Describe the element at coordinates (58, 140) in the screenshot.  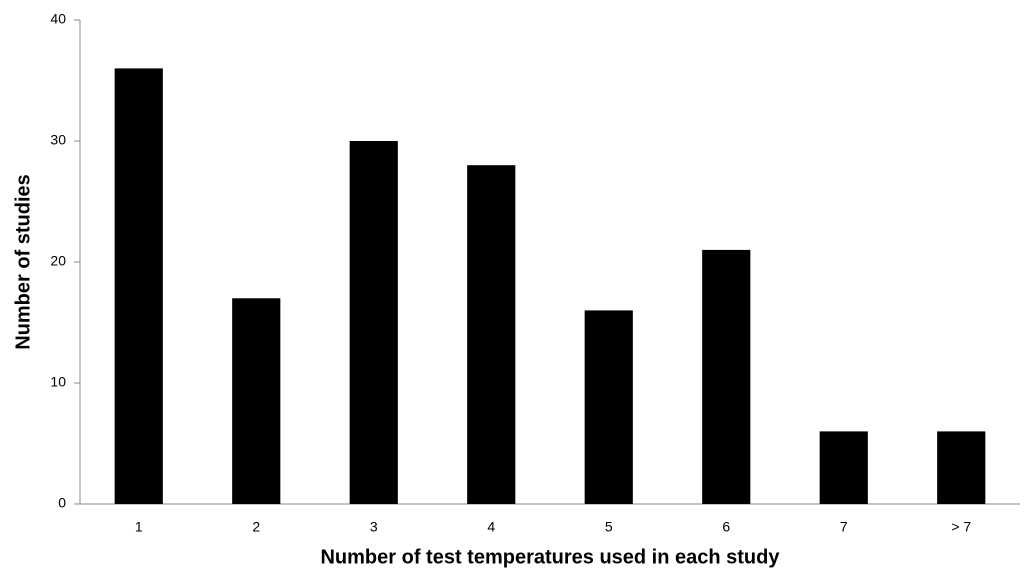
I see `y-tick-label: 30` at that location.